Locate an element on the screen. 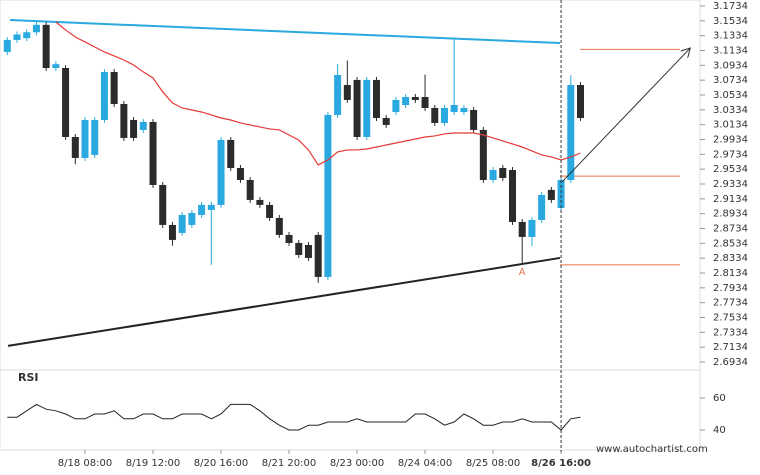 The height and width of the screenshot is (475, 760). rsi-line is located at coordinates (294, 417).